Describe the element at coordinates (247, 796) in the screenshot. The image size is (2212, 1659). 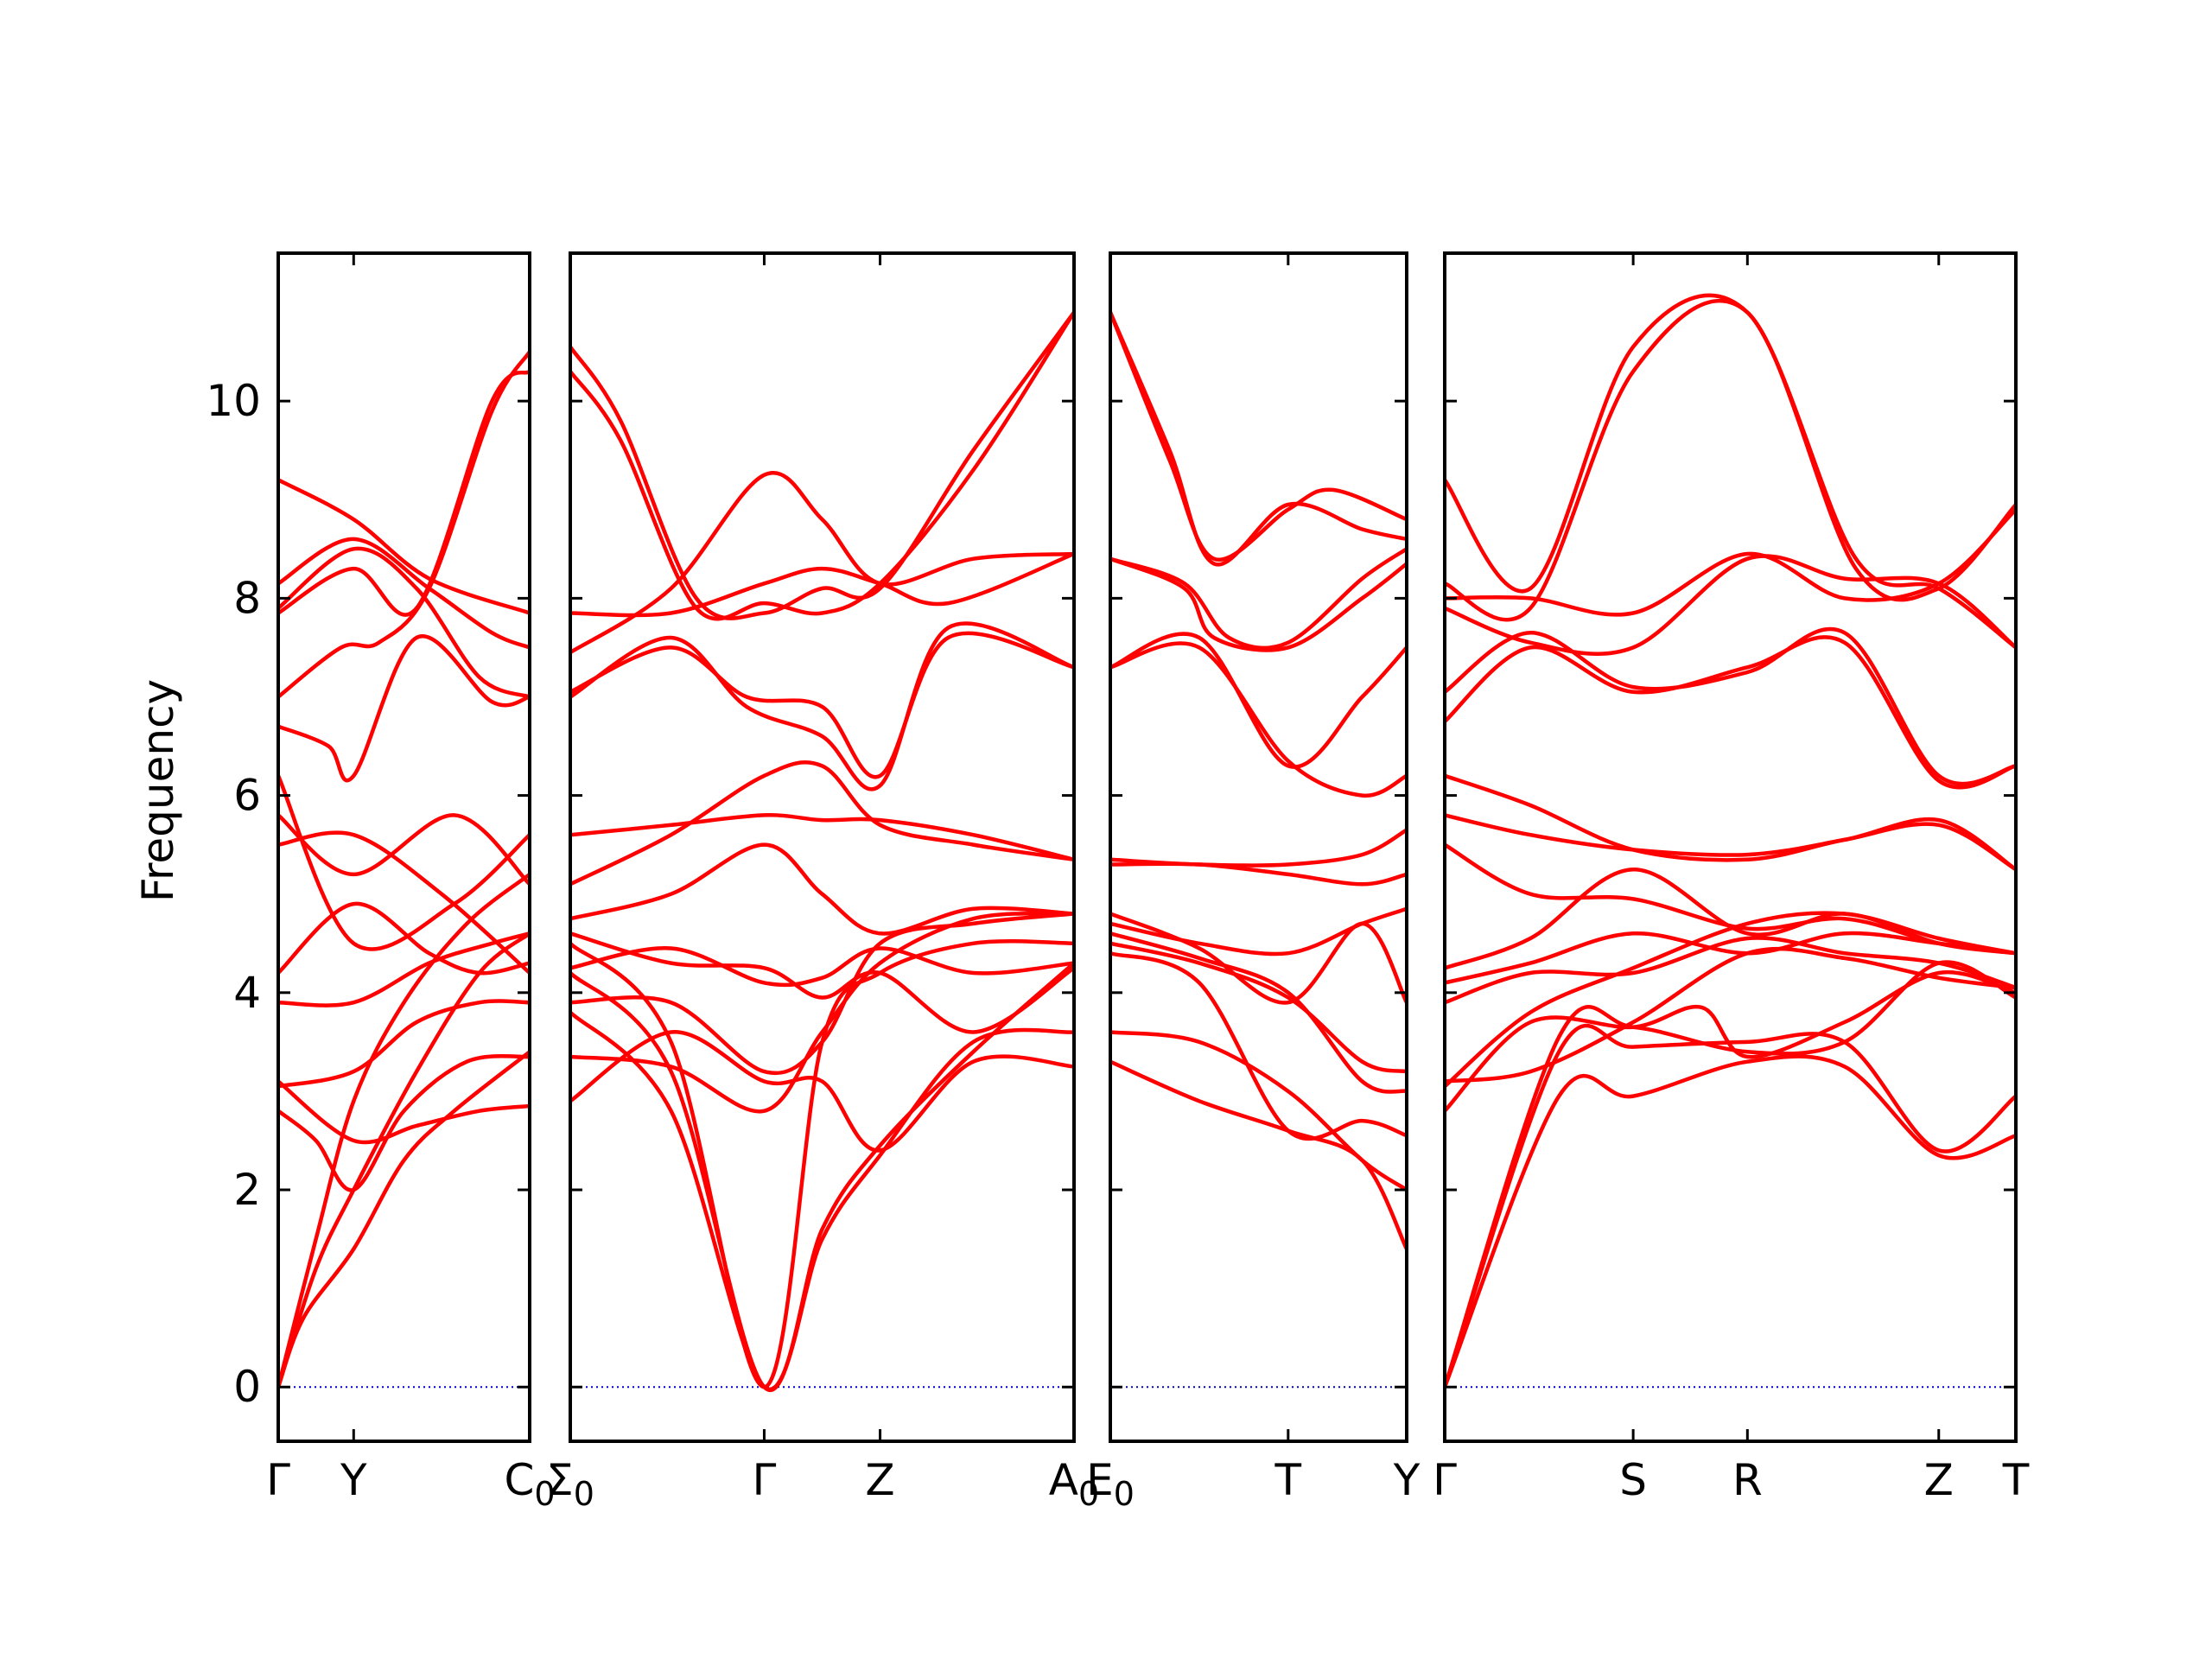
I see `y-tick-label: 6` at that location.